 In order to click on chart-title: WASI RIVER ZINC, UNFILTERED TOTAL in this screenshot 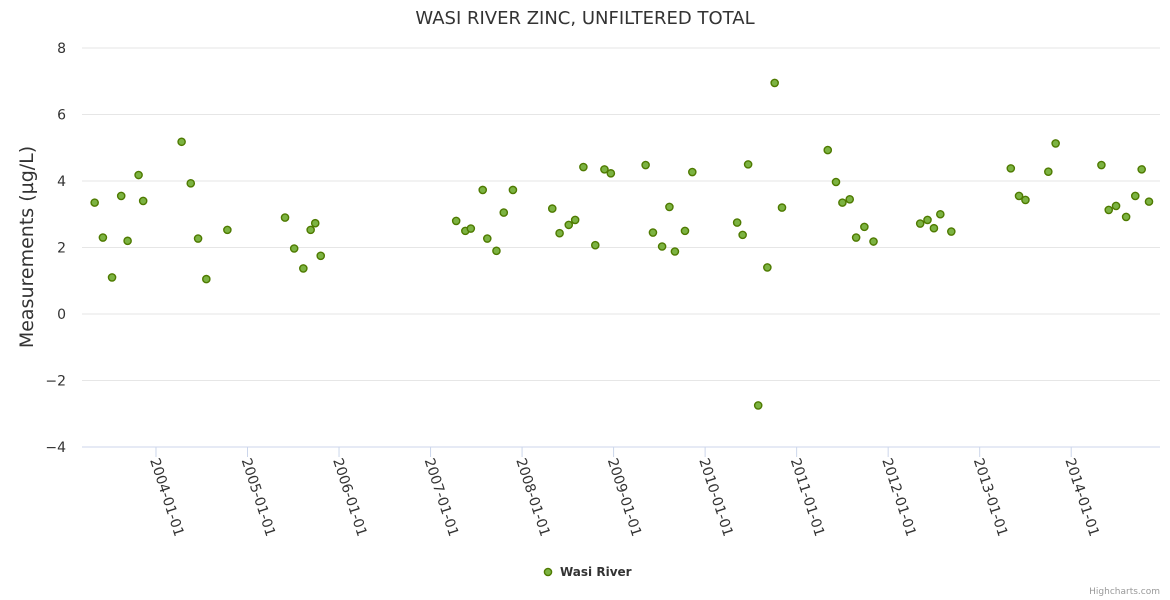, I will do `click(584, 18)`.